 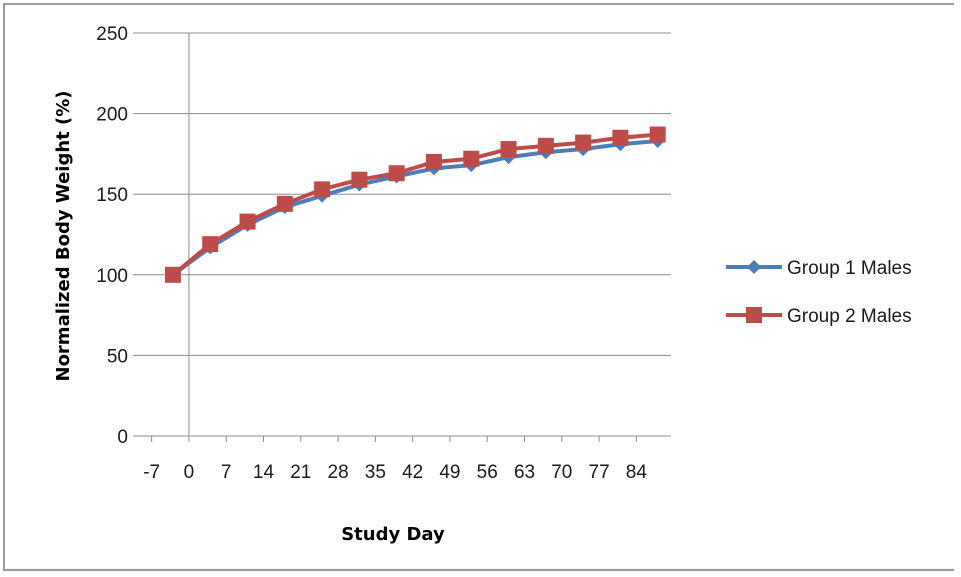 What do you see at coordinates (338, 472) in the screenshot?
I see `x-tick-label: 28` at bounding box center [338, 472].